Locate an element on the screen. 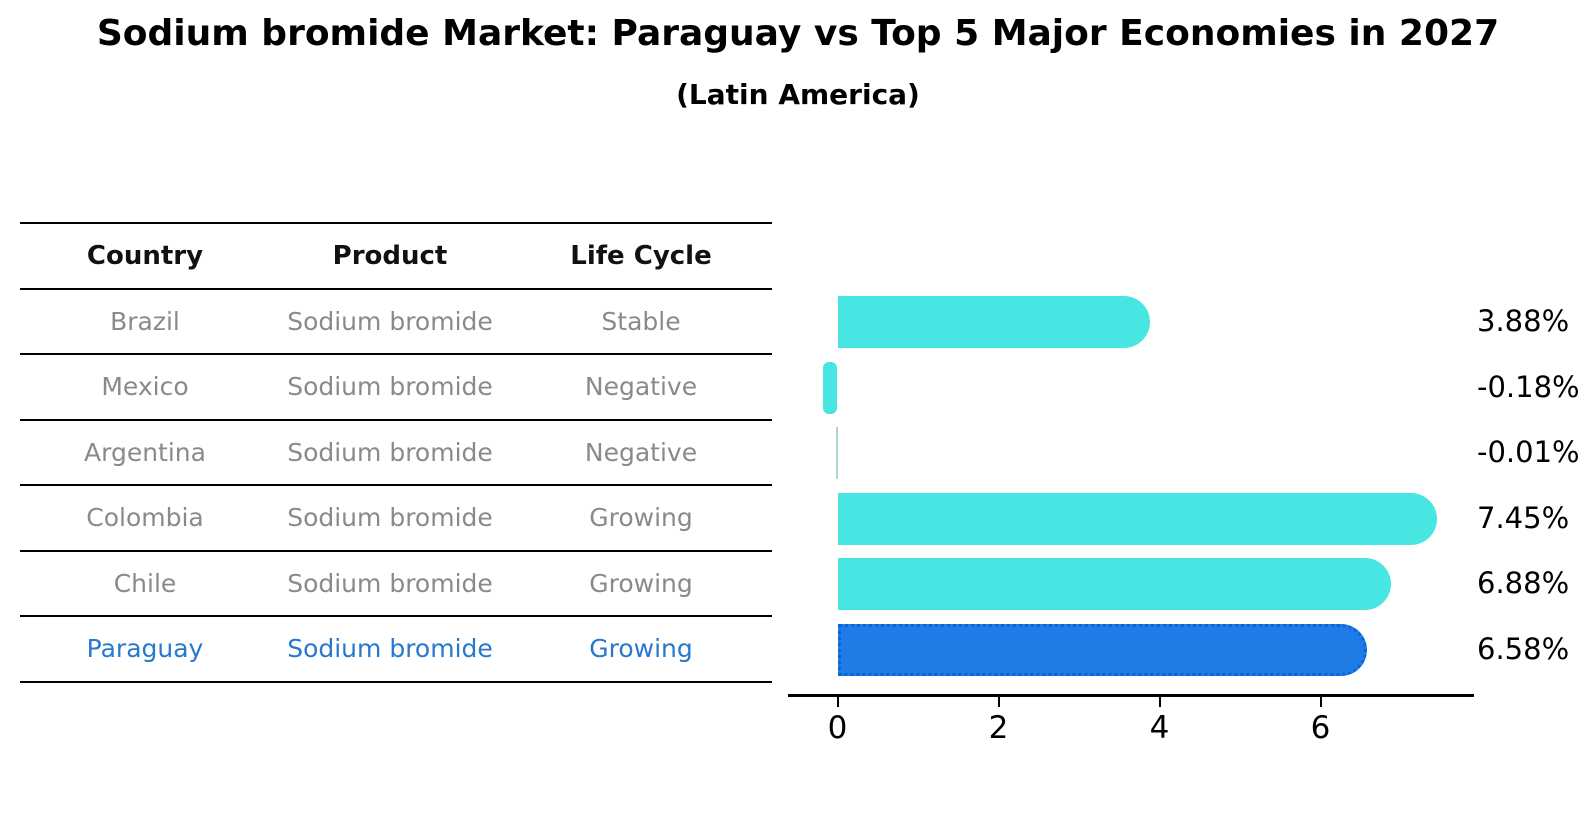  table-row: Chile Sodium bromide Growing is located at coordinates (396, 584).